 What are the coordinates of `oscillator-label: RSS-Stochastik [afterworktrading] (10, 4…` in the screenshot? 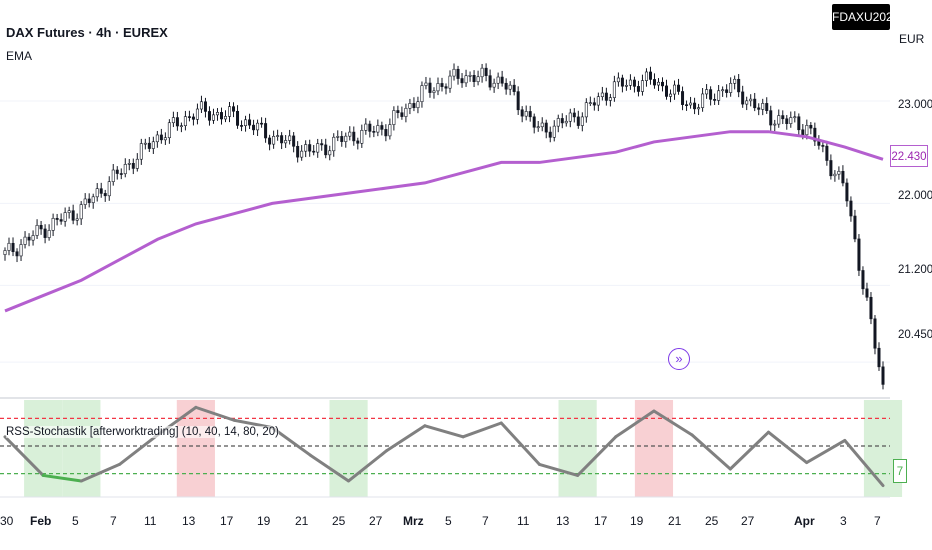 It's located at (142, 432).